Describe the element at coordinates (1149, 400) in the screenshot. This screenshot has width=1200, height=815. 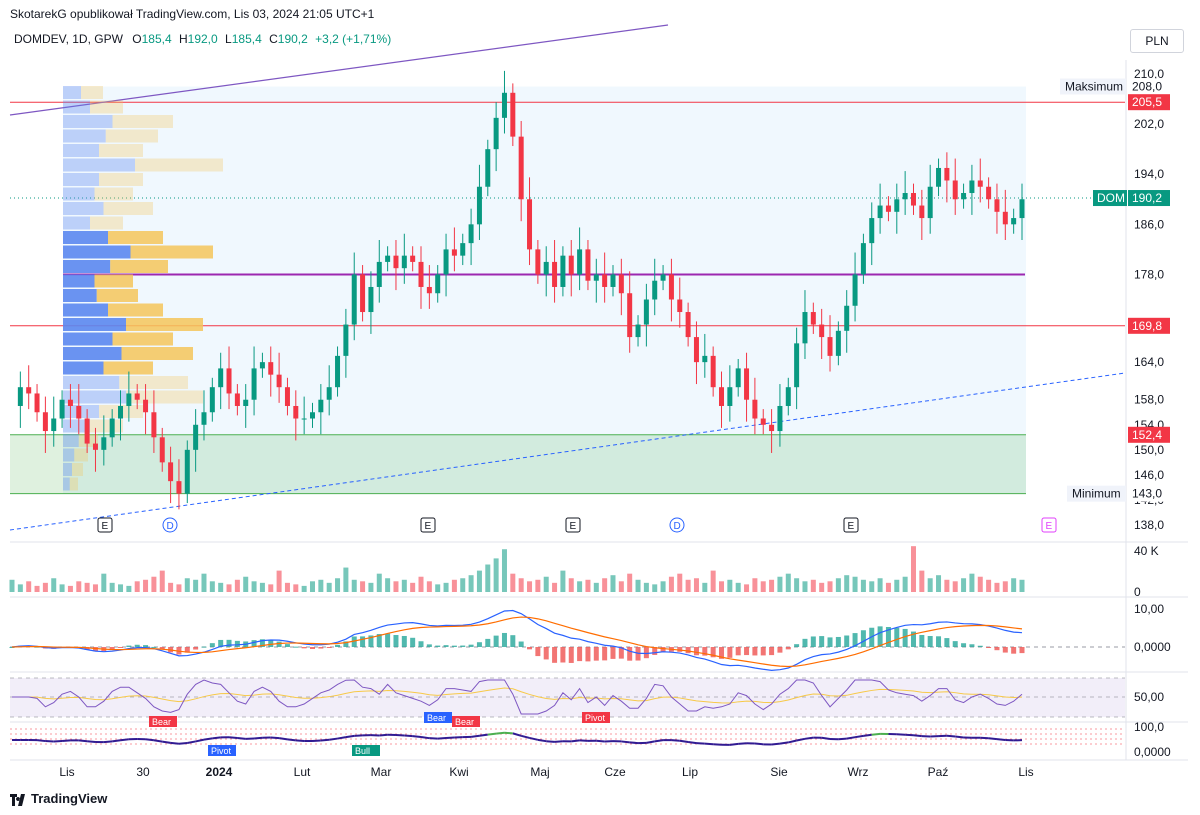
I see `price-tick-label: 158,0` at that location.